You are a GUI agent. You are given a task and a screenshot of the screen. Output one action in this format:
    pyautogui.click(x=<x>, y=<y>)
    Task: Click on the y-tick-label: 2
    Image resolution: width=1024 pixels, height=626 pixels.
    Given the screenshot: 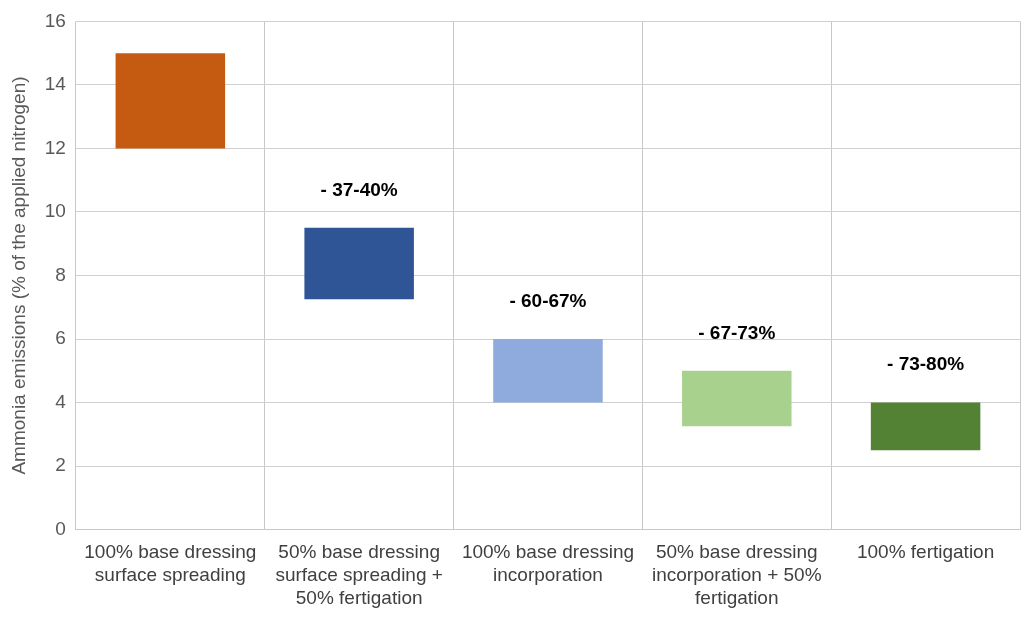 What is the action you would take?
    pyautogui.click(x=60, y=465)
    